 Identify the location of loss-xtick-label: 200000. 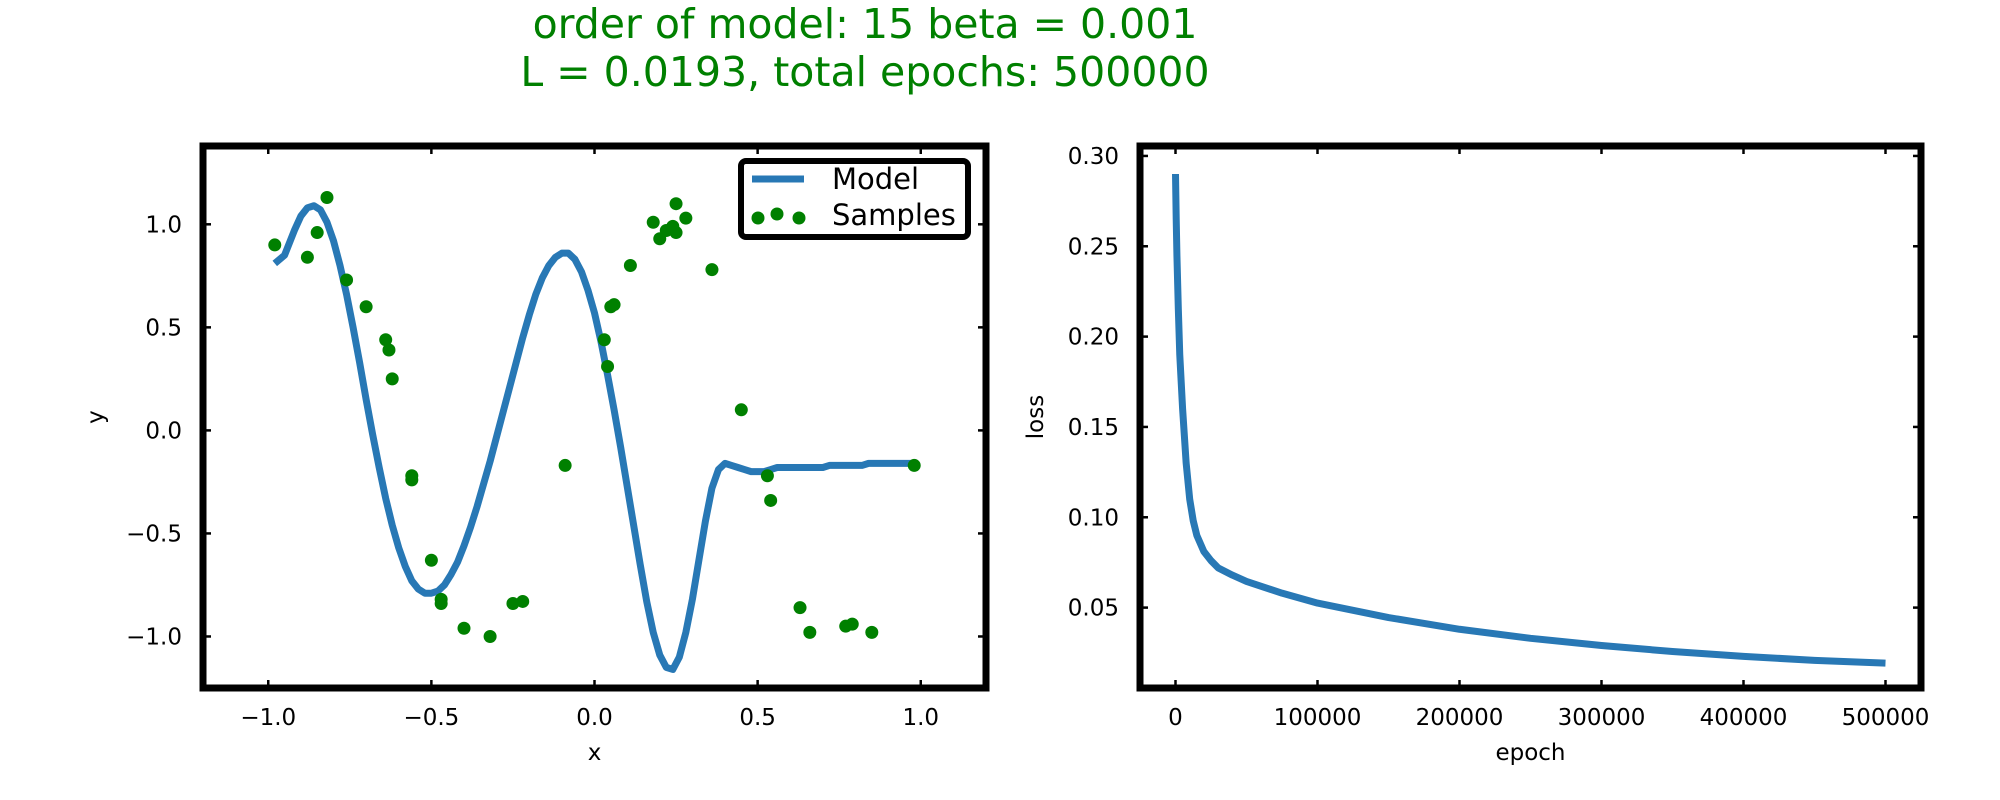
(1460, 718).